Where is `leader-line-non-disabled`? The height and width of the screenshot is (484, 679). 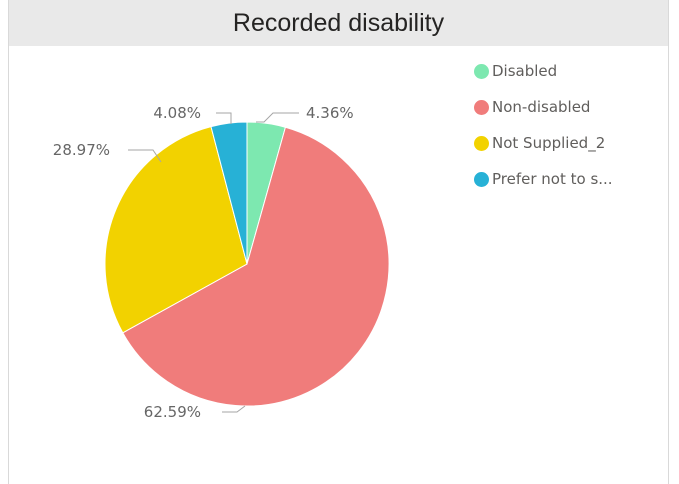
leader-line-non-disabled is located at coordinates (234, 409).